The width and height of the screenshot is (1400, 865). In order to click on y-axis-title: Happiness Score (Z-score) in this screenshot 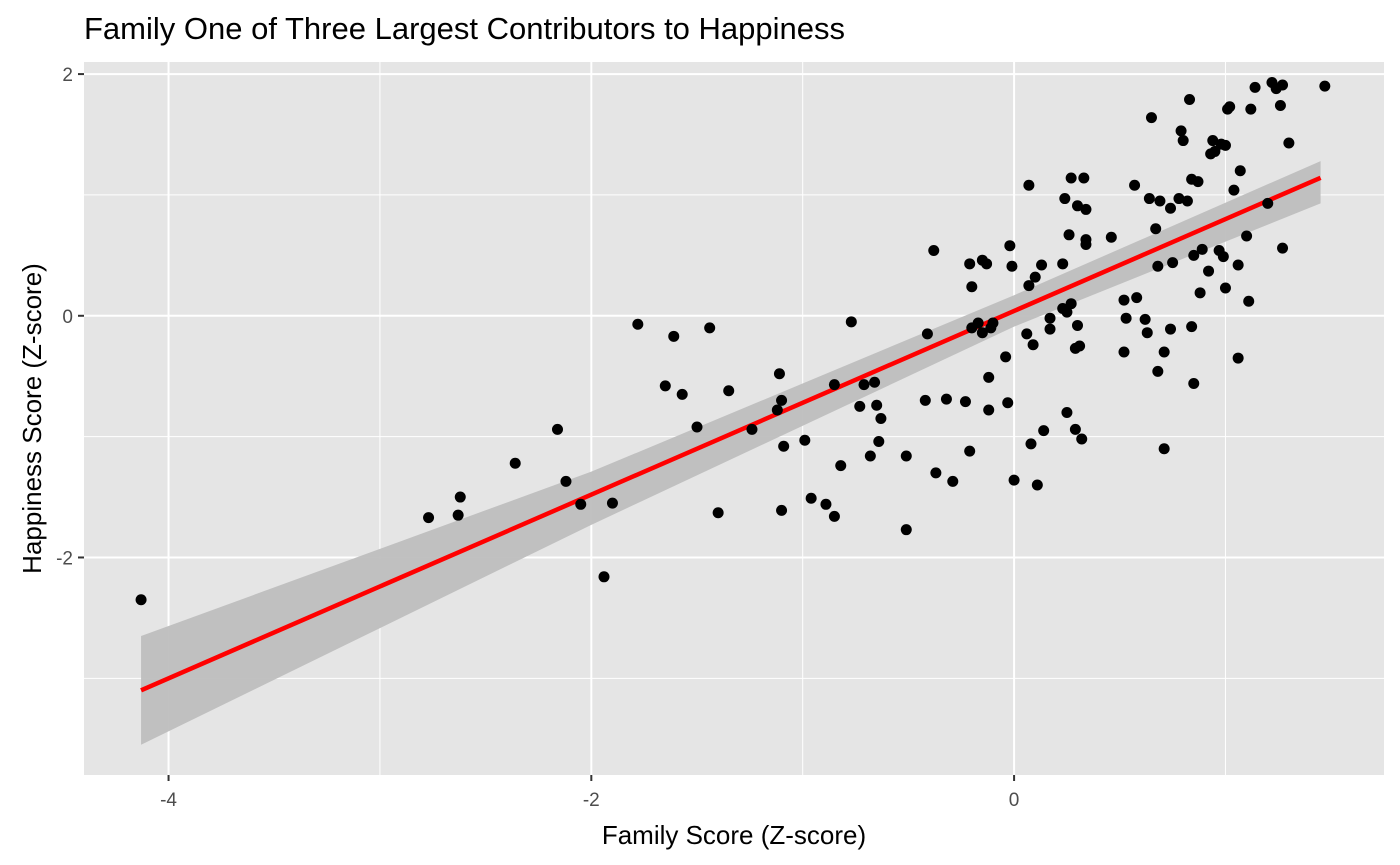, I will do `click(32, 418)`.